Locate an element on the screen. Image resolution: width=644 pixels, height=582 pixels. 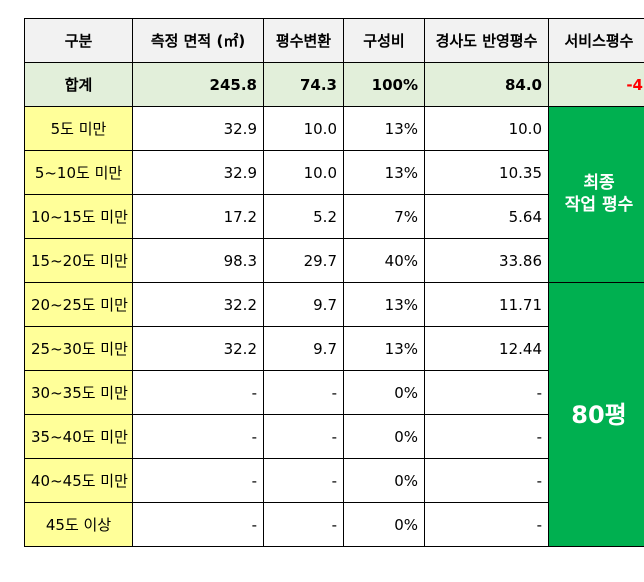
row-adjusted: 11.71 is located at coordinates (486, 304).